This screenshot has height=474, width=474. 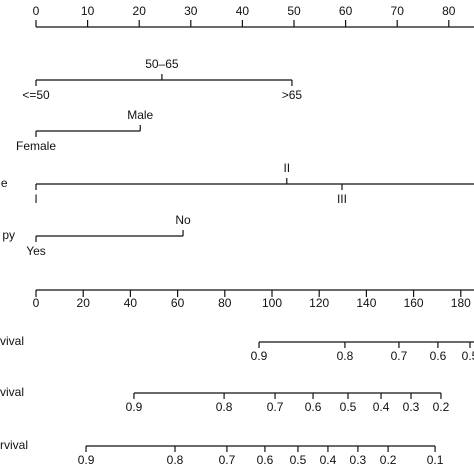 I want to click on tick-label: 180, so click(x=461, y=303).